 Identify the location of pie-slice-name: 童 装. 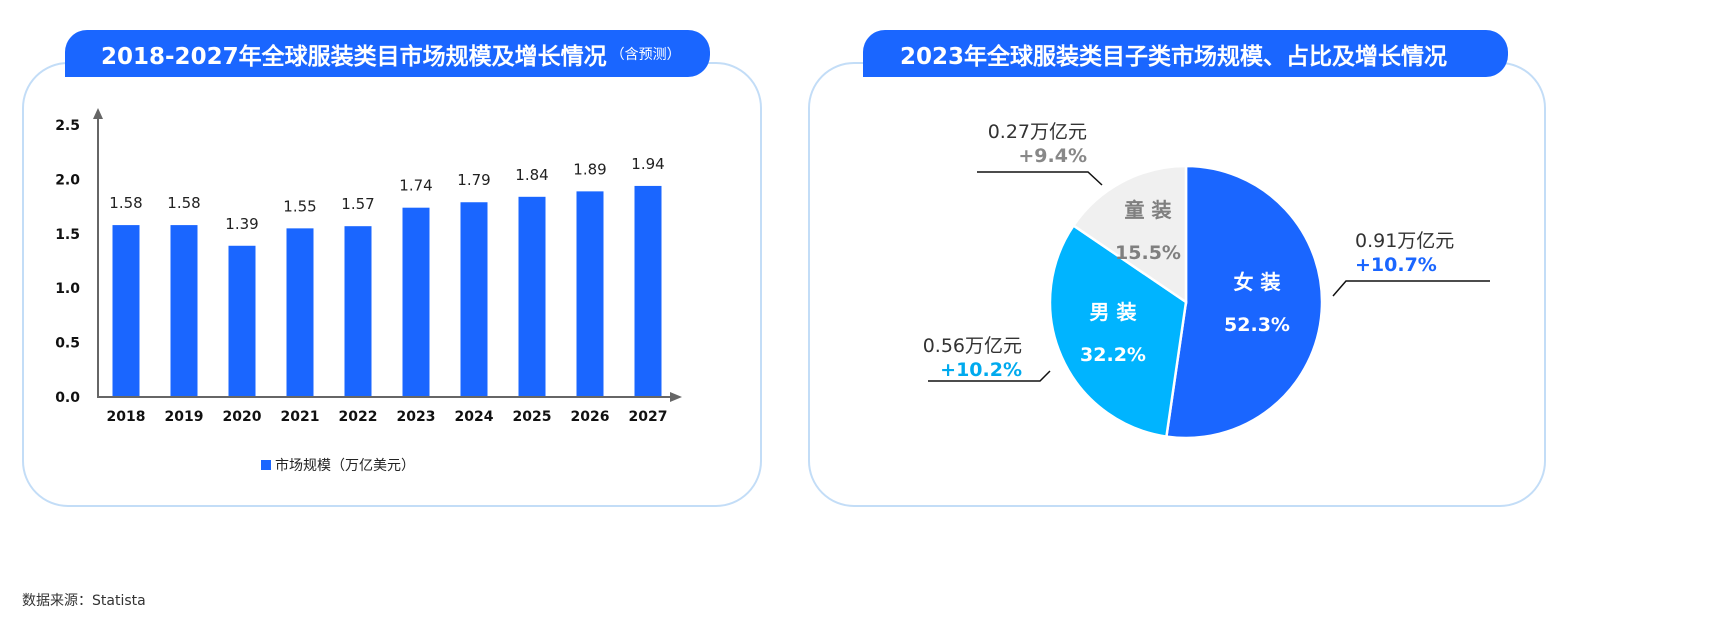
(1148, 210).